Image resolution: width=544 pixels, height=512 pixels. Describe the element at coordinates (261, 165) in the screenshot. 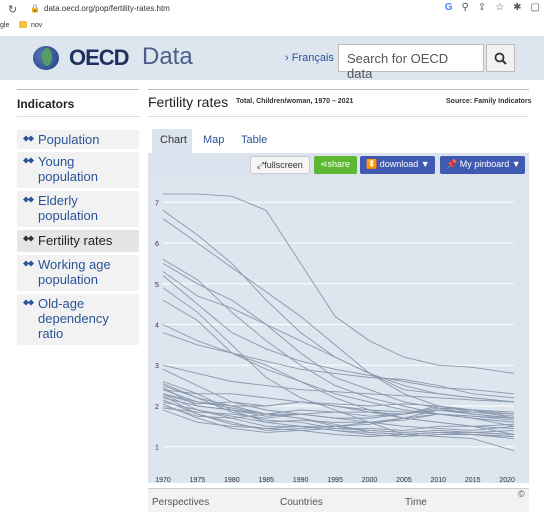

I see `expand-icon: ⤢` at that location.